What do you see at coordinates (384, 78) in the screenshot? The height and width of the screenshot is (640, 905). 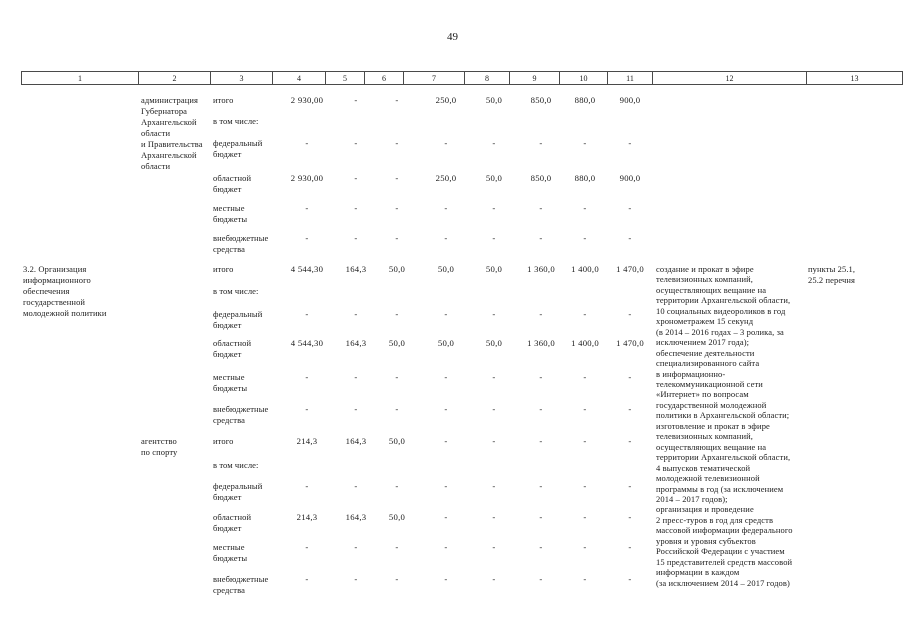 I see `column-header-6: 6` at bounding box center [384, 78].